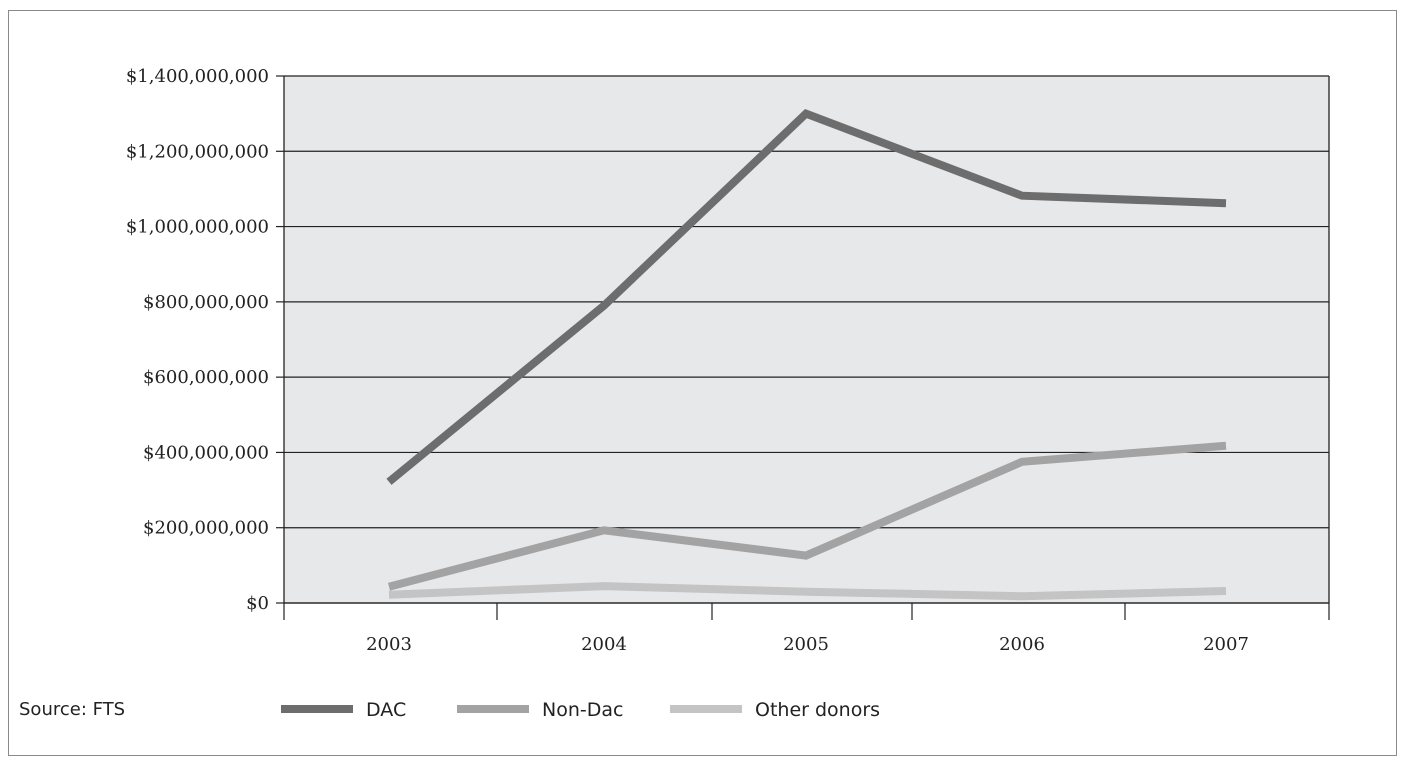  Describe the element at coordinates (206, 377) in the screenshot. I see `y-tick-label: $600,000,000` at that location.